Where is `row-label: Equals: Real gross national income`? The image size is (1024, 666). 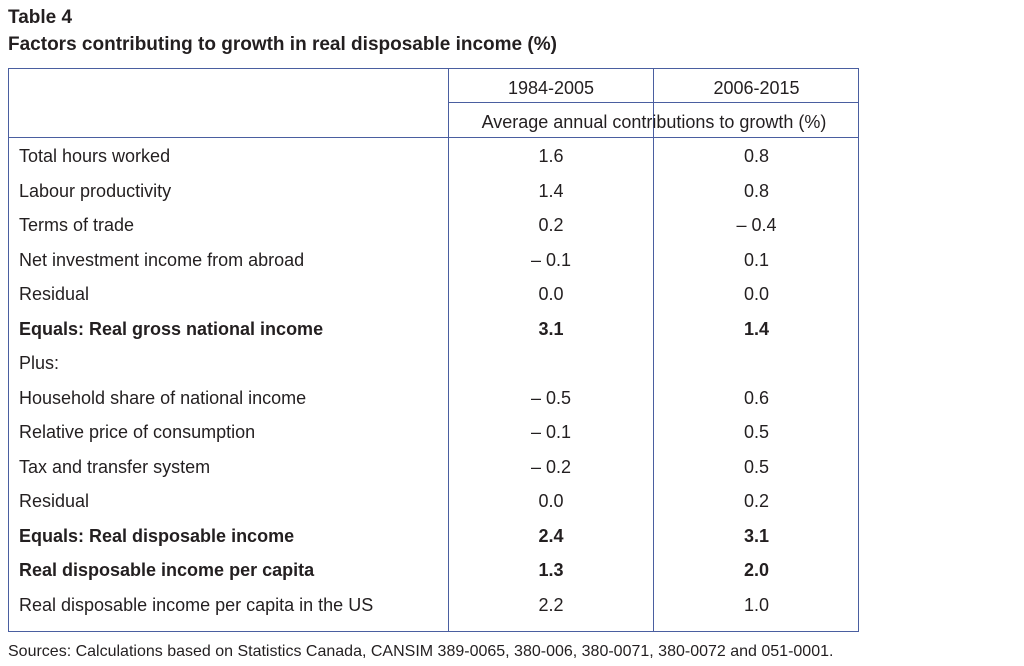 row-label: Equals: Real gross national income is located at coordinates (171, 328).